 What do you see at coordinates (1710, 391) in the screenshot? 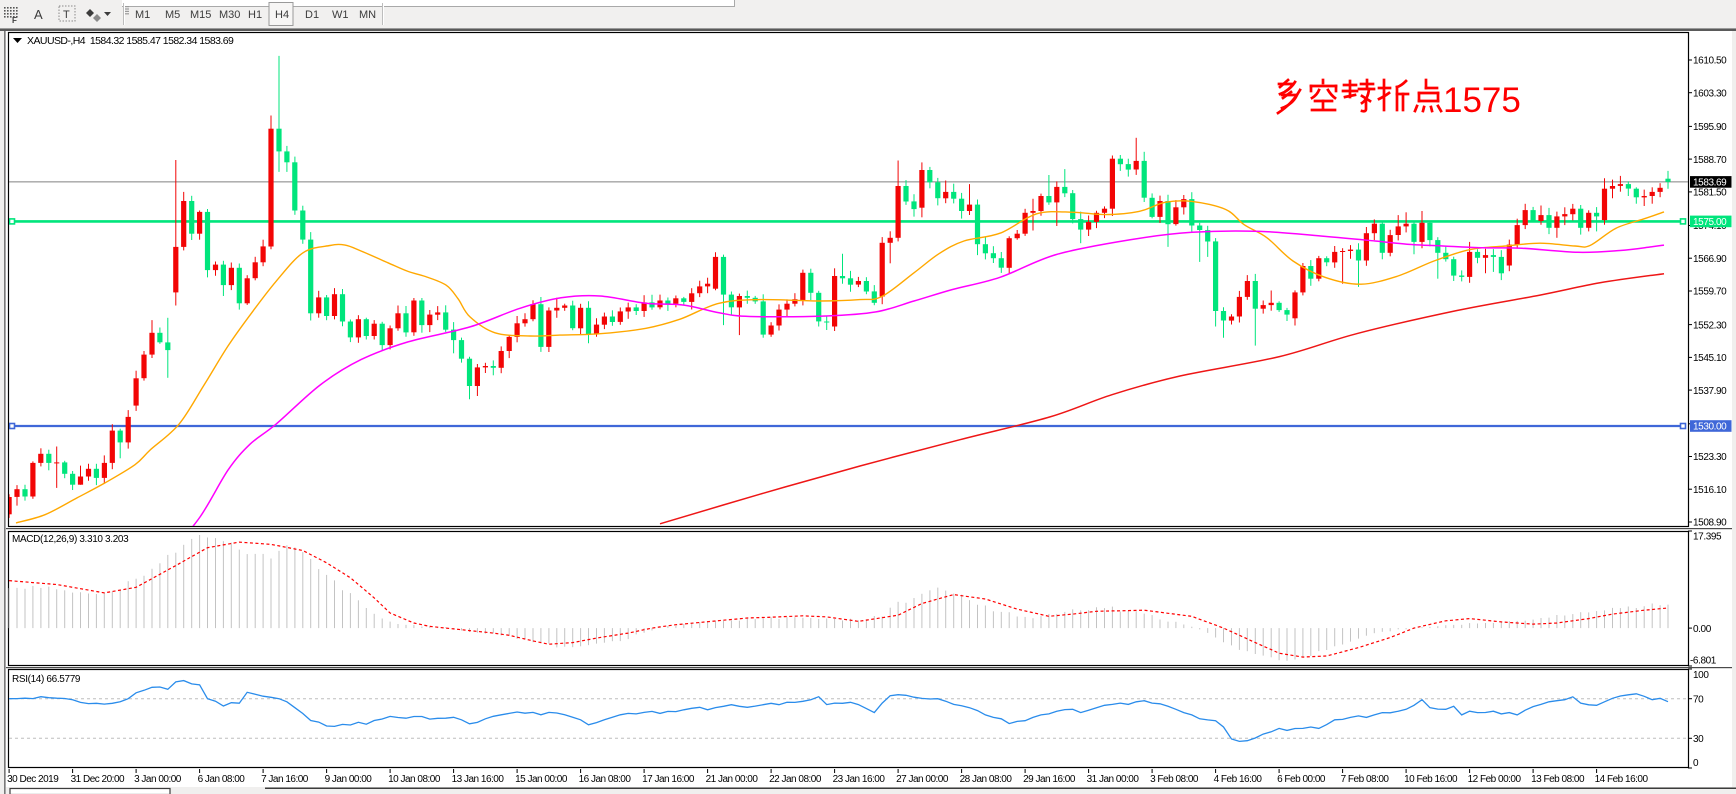
I see `svg-text: 1537.90` at bounding box center [1710, 391].